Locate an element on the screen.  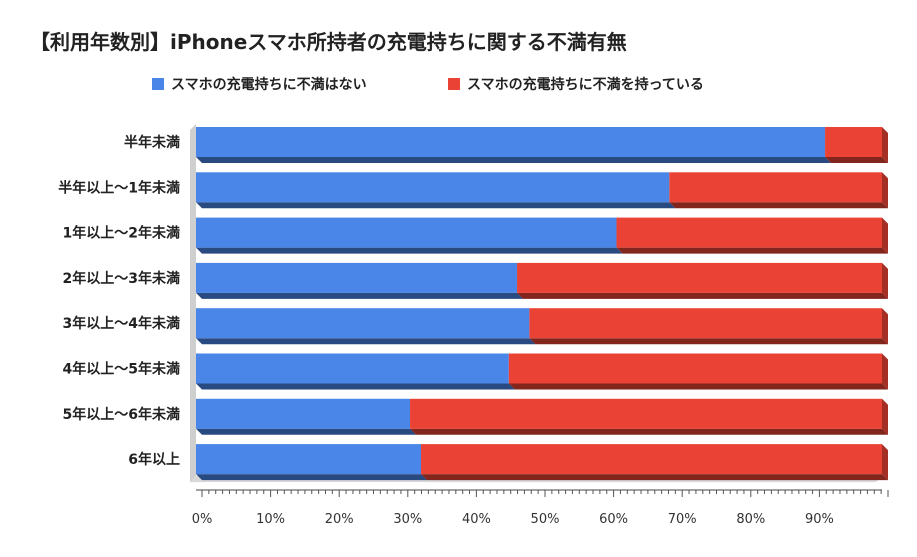
x-tick-label: 60% is located at coordinates (613, 519).